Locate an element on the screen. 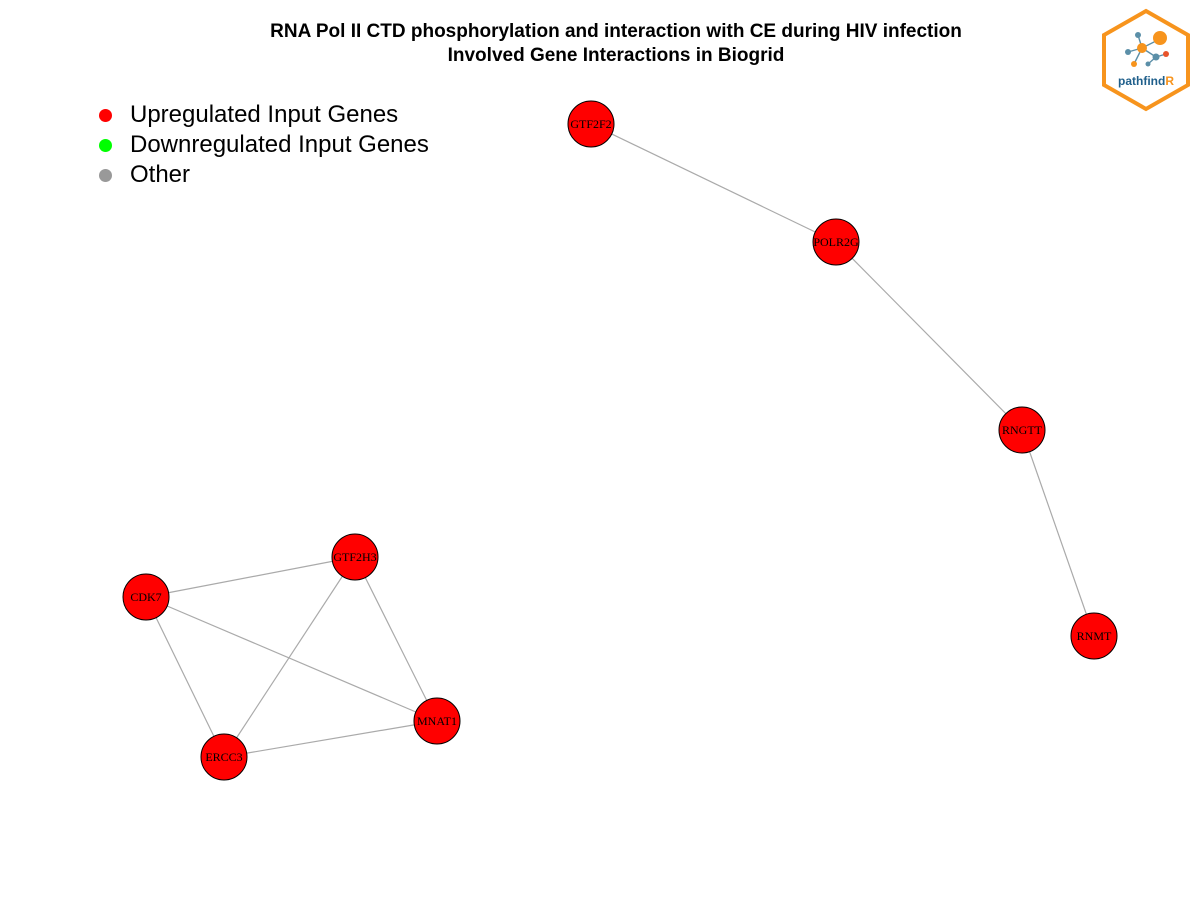  edge-gtf2f2-polr2g is located at coordinates (713, 183).